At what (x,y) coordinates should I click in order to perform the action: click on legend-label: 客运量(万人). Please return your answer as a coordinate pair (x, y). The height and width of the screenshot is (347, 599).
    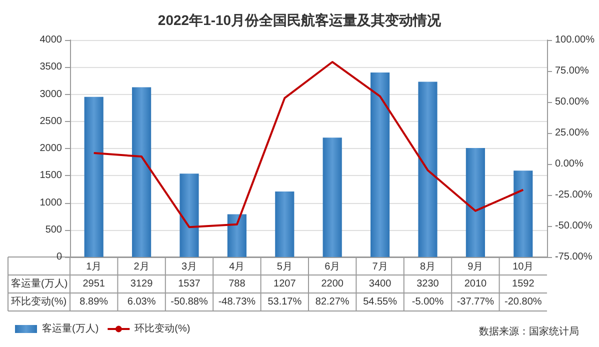
    Looking at the image, I should click on (70, 328).